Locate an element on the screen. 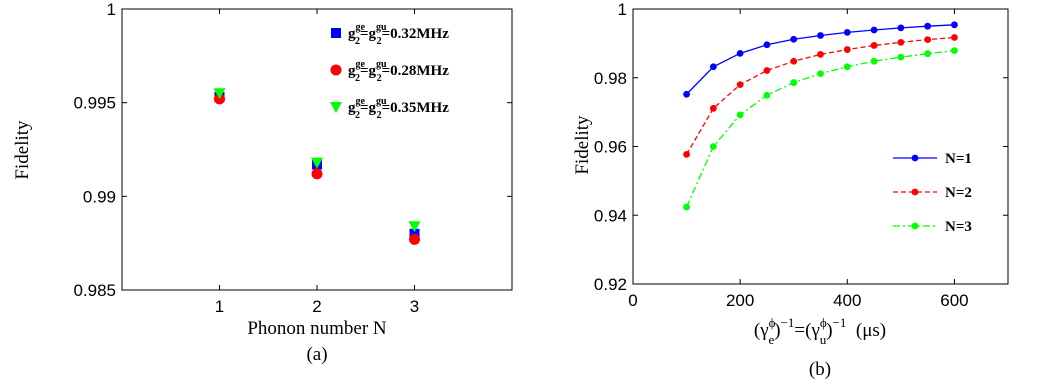 This screenshot has height=386, width=1039. legend-label-a: gge 2=ggu 2=0.35MHz is located at coordinates (398, 108).